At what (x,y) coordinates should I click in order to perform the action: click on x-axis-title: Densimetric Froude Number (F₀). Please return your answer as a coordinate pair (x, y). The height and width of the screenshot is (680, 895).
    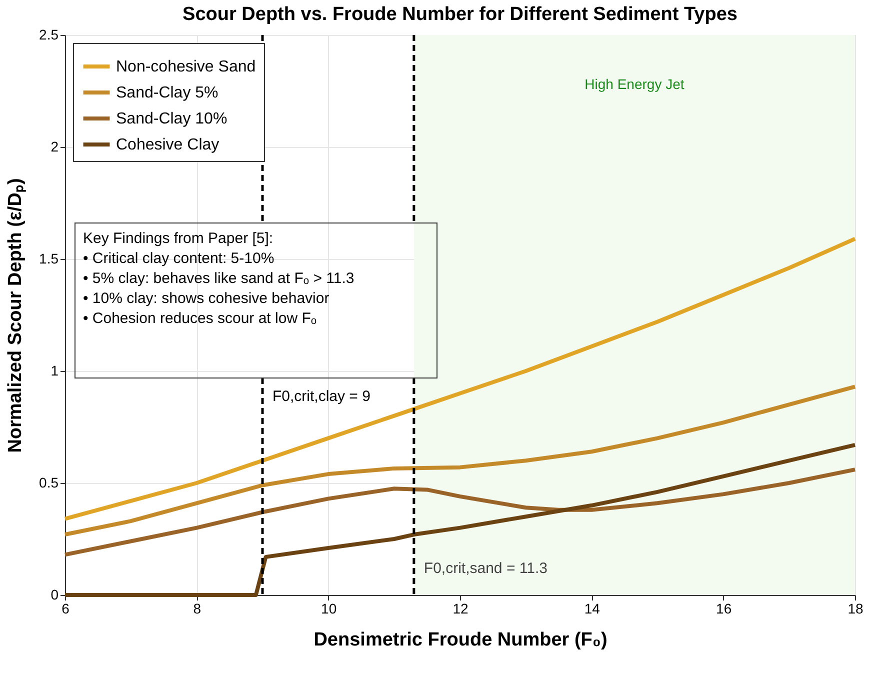
    Looking at the image, I should click on (461, 640).